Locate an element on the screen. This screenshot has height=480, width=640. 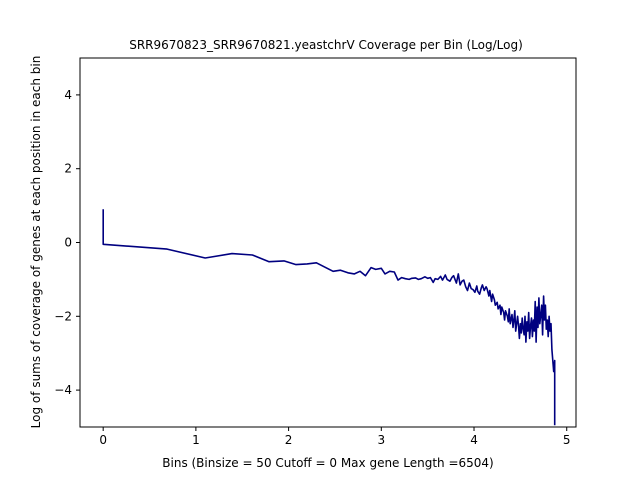
x-tick-label: 1 is located at coordinates (196, 440).